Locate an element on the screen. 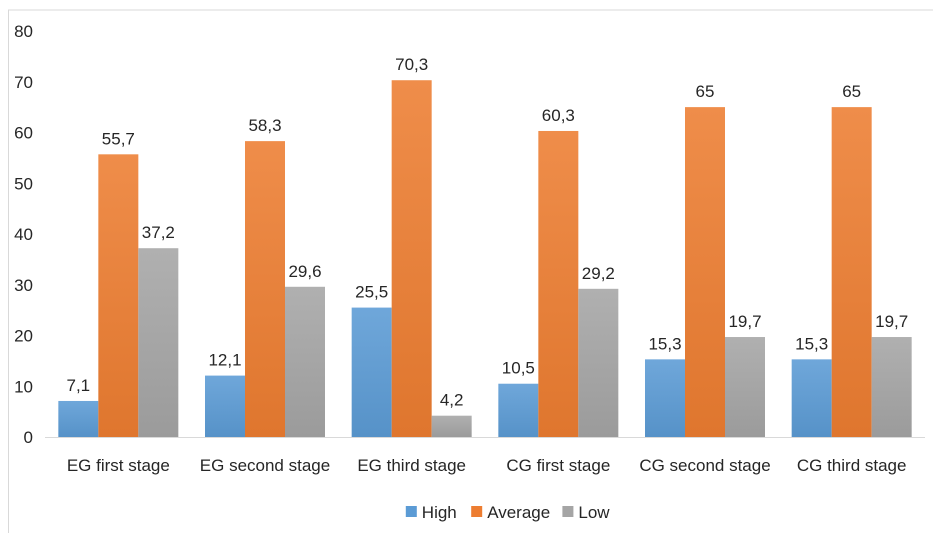 Image resolution: width=933 pixels, height=538 pixels. data-label: 29,2 is located at coordinates (598, 273).